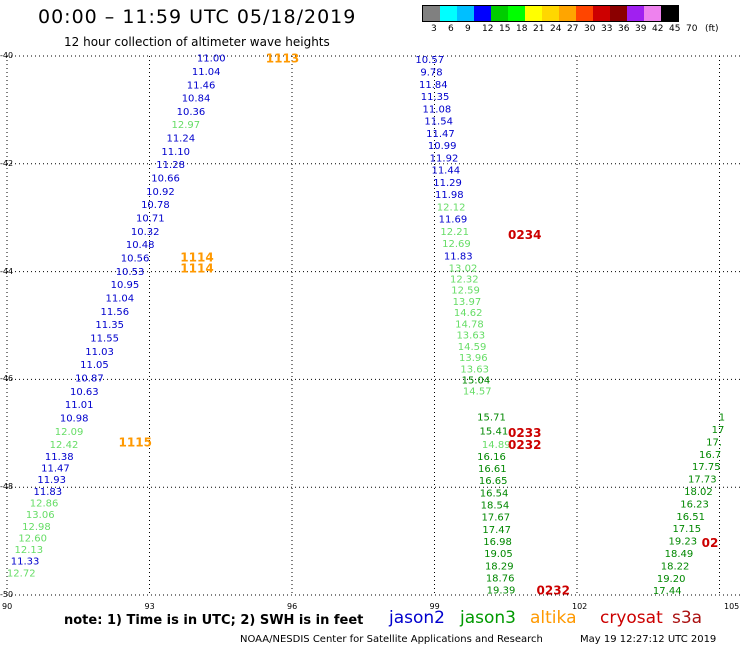  I want to click on legend-label: 70, so click(692, 29).